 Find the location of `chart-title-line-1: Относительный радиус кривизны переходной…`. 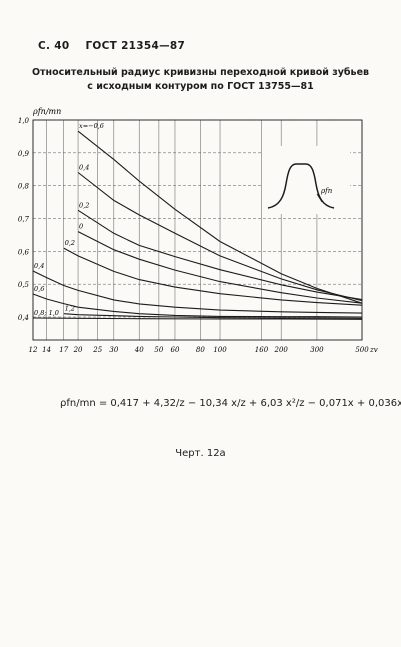

chart-title-line-1: Относительный радиус кривизны переходной… is located at coordinates (200, 72).